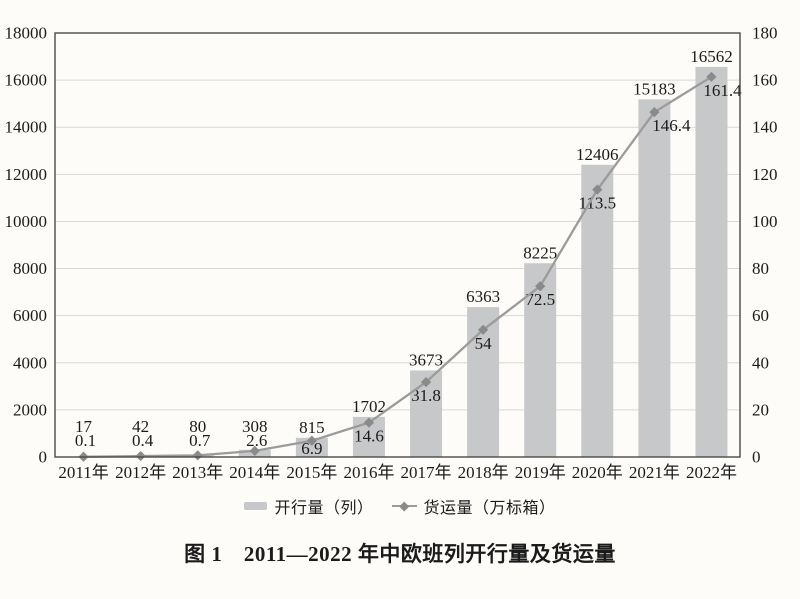 Image resolution: width=800 pixels, height=599 pixels. Describe the element at coordinates (143, 440) in the screenshot. I see `svg-text: 0.4` at that location.